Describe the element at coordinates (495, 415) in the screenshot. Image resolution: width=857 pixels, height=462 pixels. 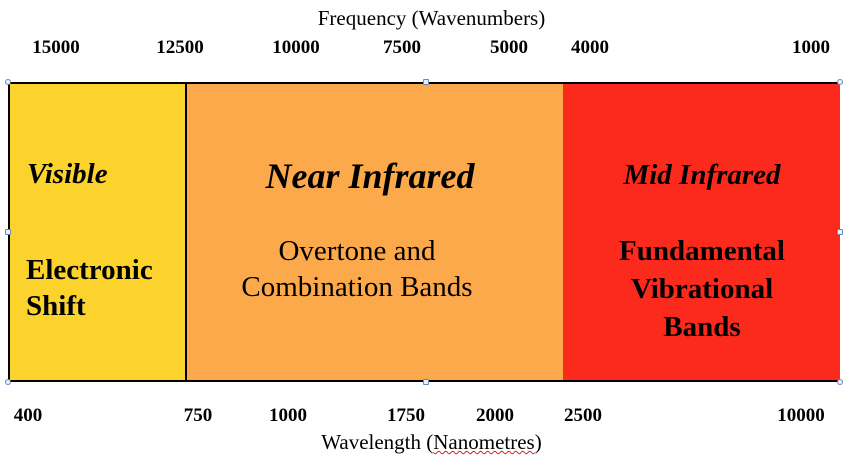
I see `wavelength-tick: 2000` at that location.